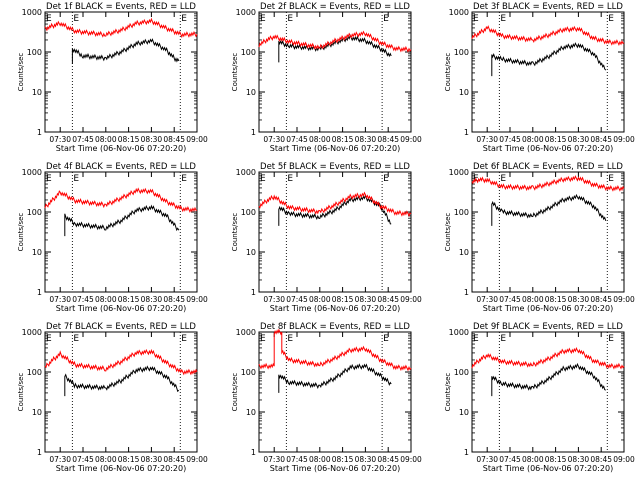 Image resolution: width=640 pixels, height=480 pixels. I want to click on chart-title: Det 9f BLACK = Events, RED = LLD, so click(548, 327).